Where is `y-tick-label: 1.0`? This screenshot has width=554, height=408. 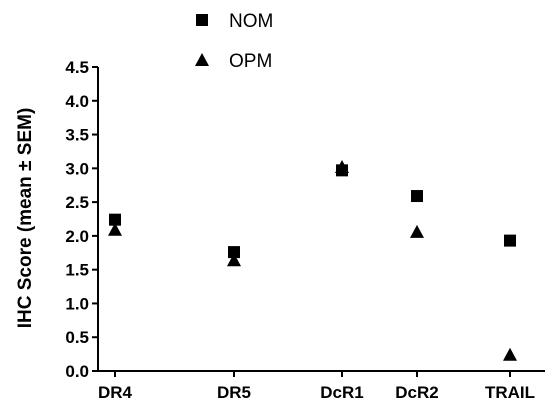
y-tick-label: 1.0 is located at coordinates (77, 303).